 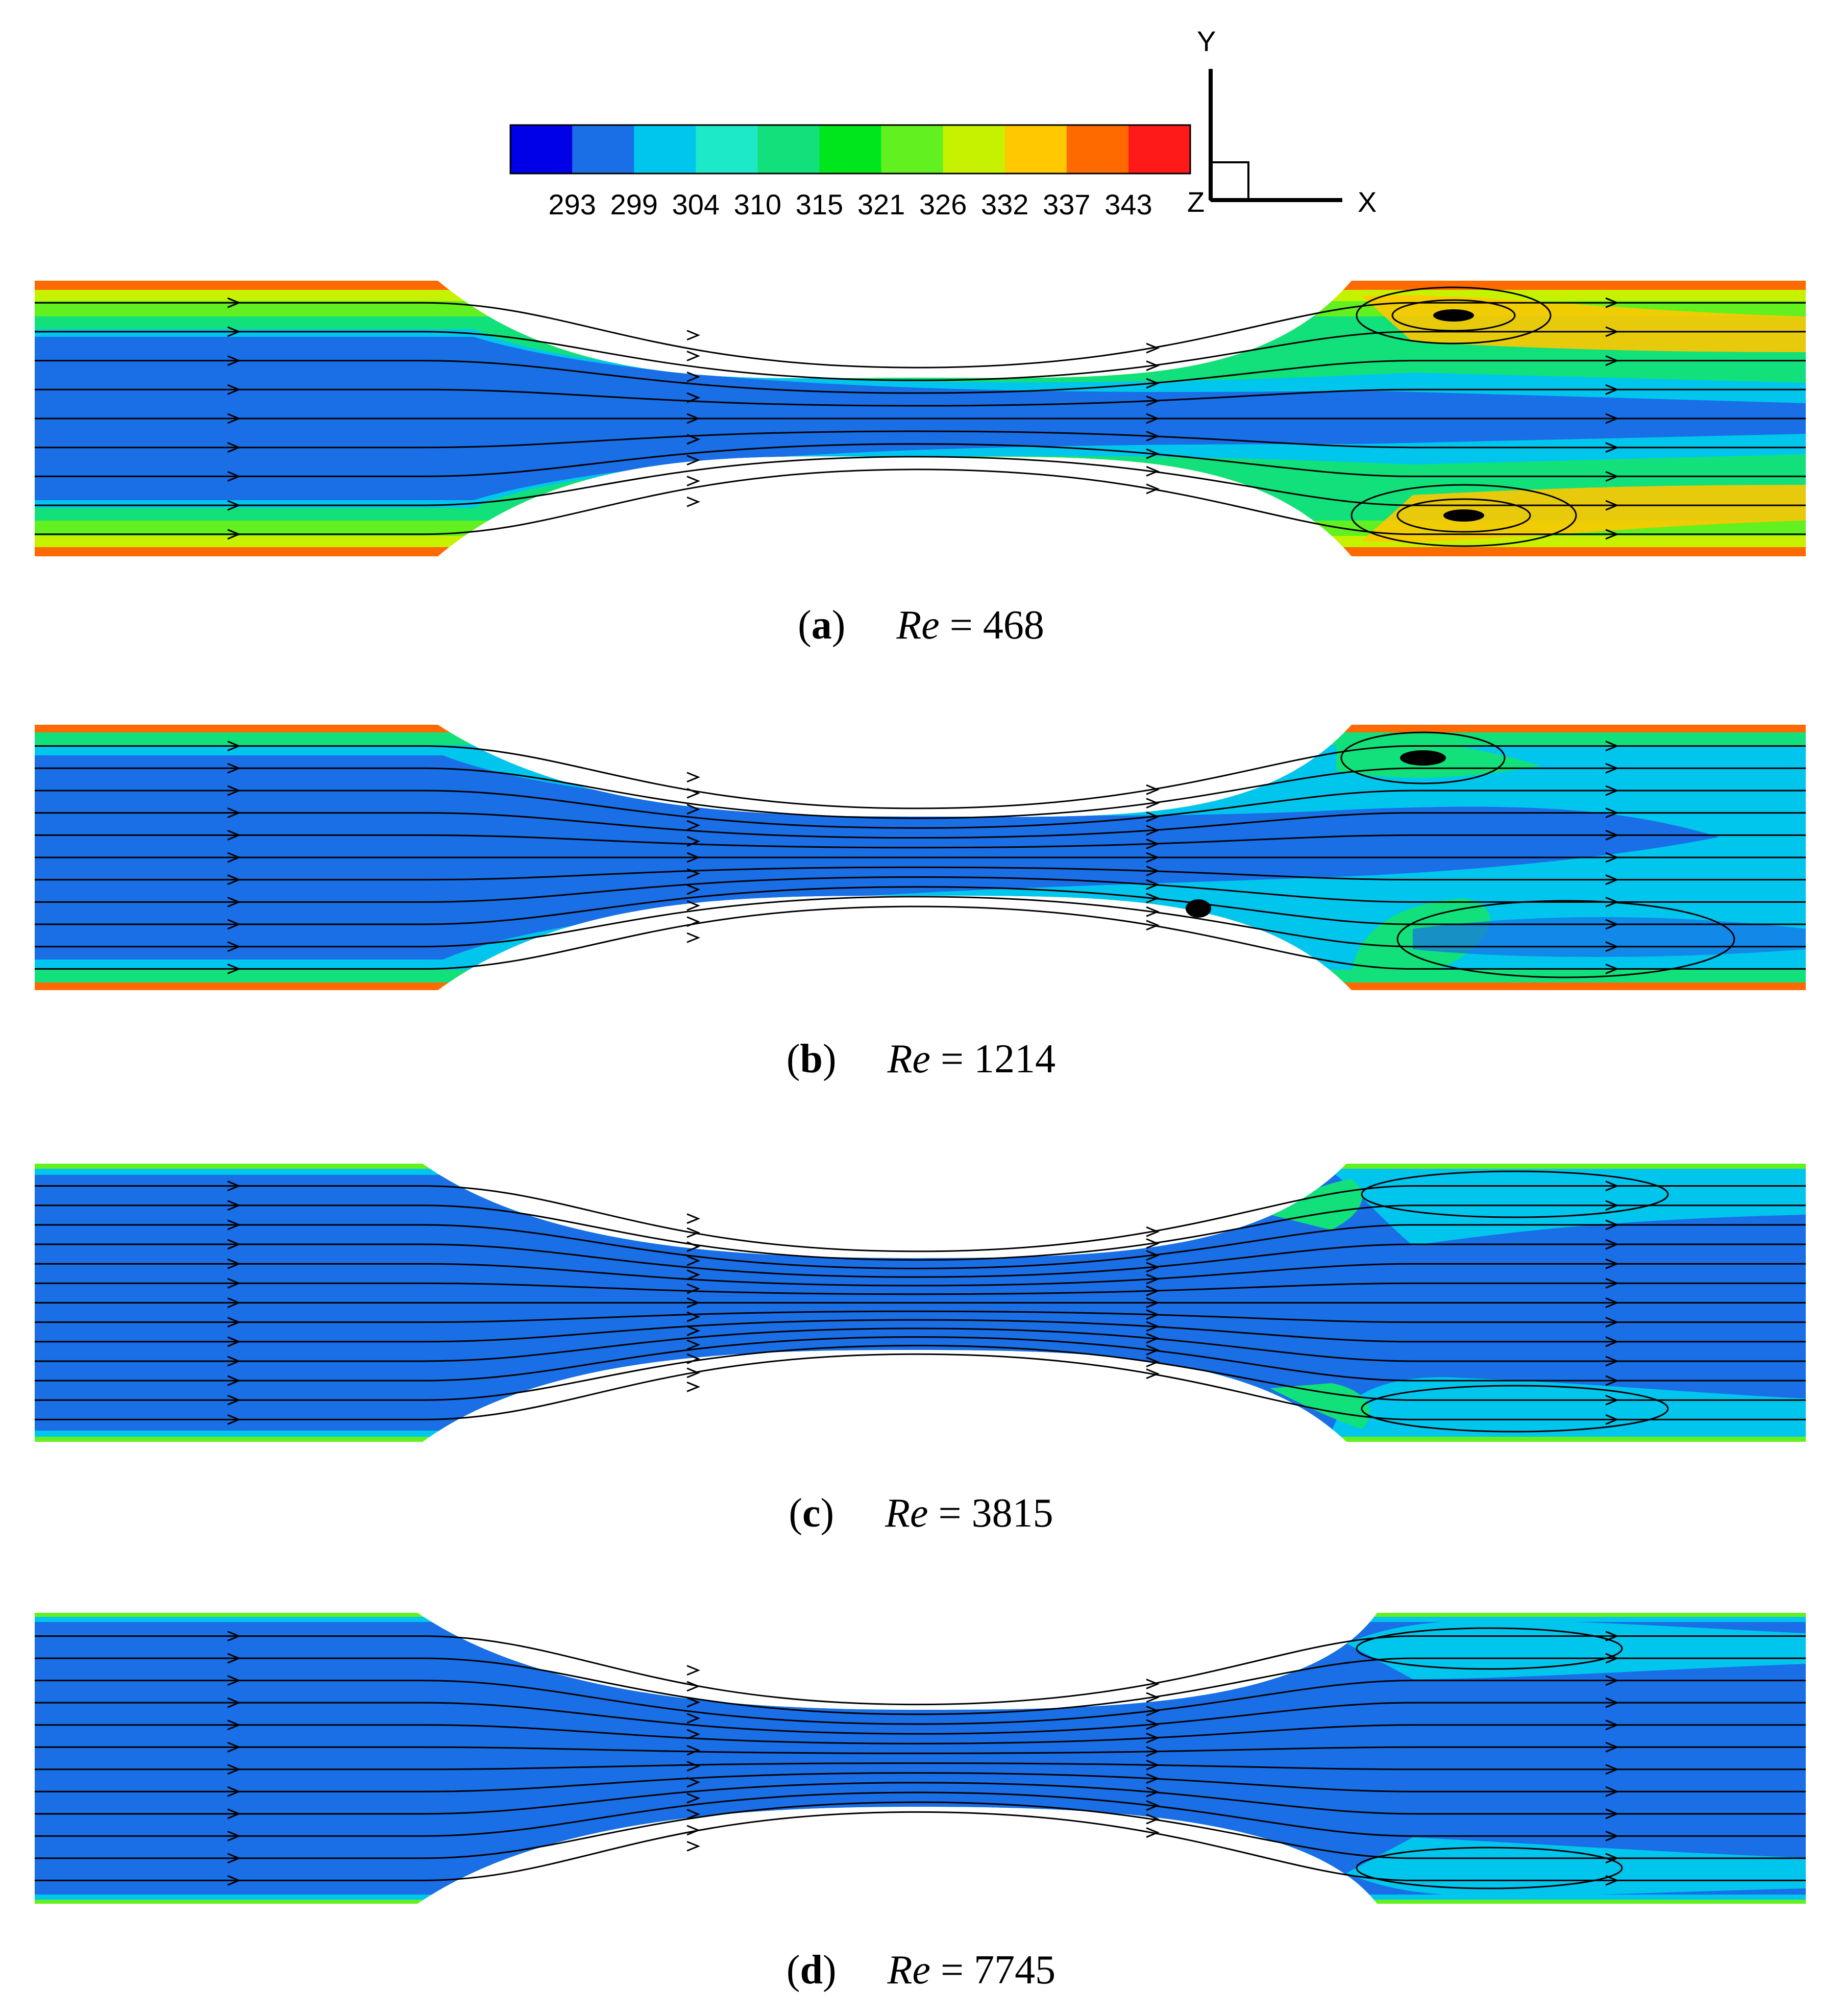 What do you see at coordinates (811, 1059) in the screenshot?
I see `panel-label: b` at bounding box center [811, 1059].